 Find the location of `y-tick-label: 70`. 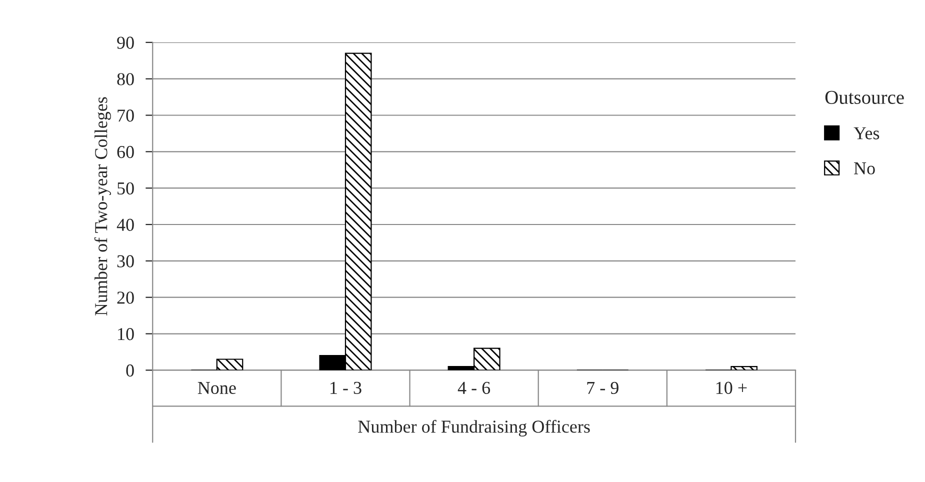

y-tick-label: 70 is located at coordinates (126, 116).